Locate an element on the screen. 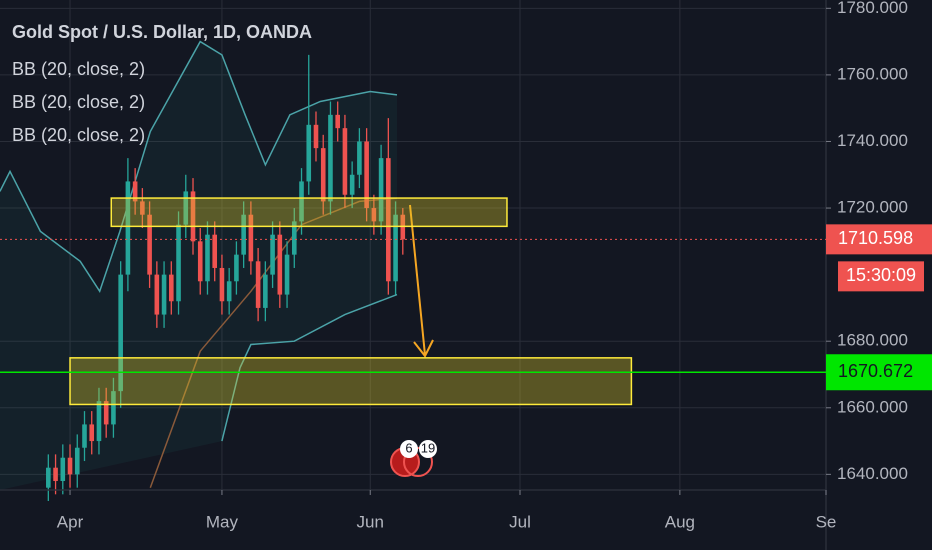 The image size is (932, 550). y-tick-label: 1680.000 is located at coordinates (872, 340).